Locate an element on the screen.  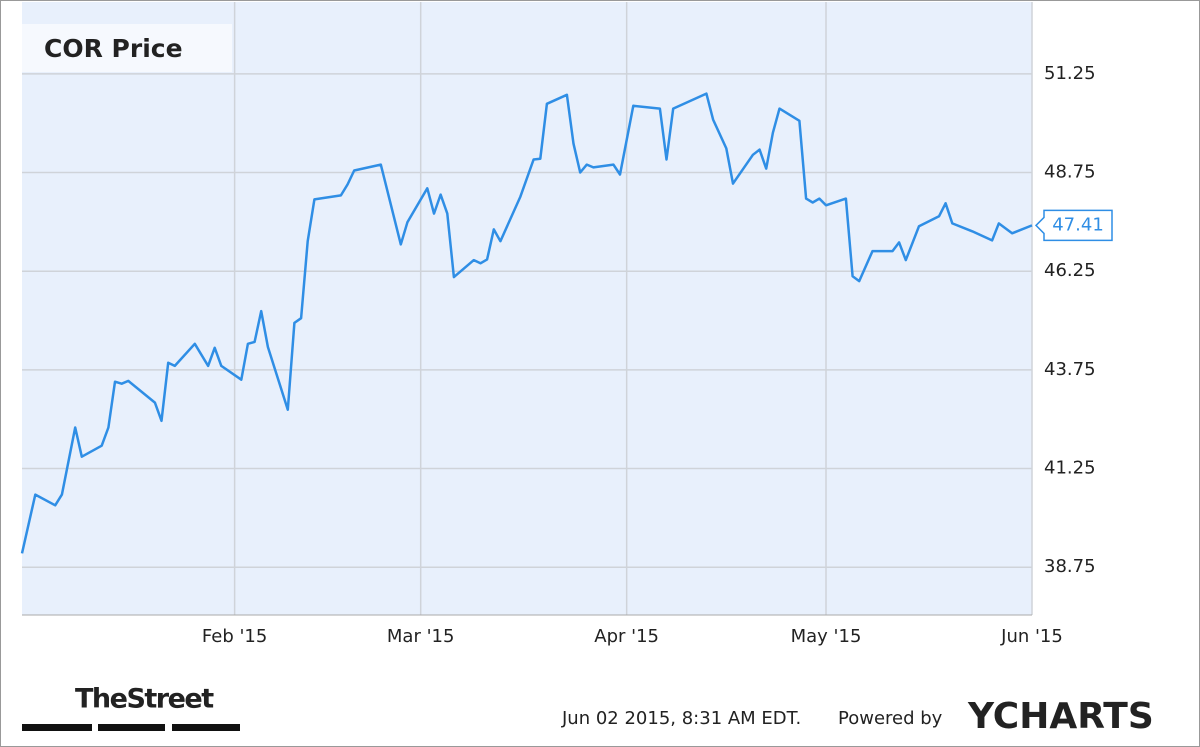
y-tick-label: 38.75 is located at coordinates (1070, 566).